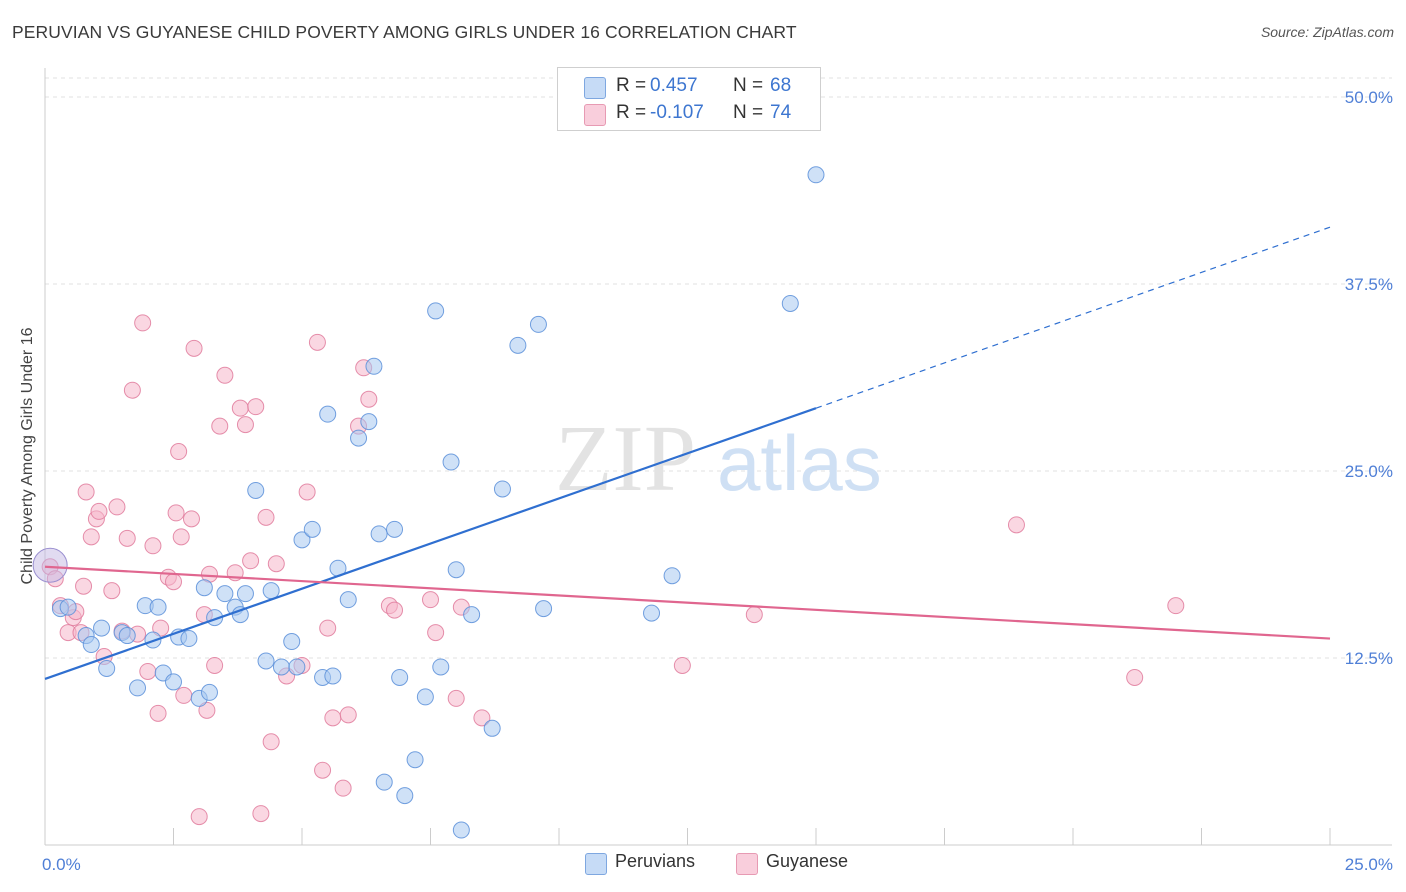  Describe the element at coordinates (631, 85) in the screenshot. I see `r-label: R =` at that location.